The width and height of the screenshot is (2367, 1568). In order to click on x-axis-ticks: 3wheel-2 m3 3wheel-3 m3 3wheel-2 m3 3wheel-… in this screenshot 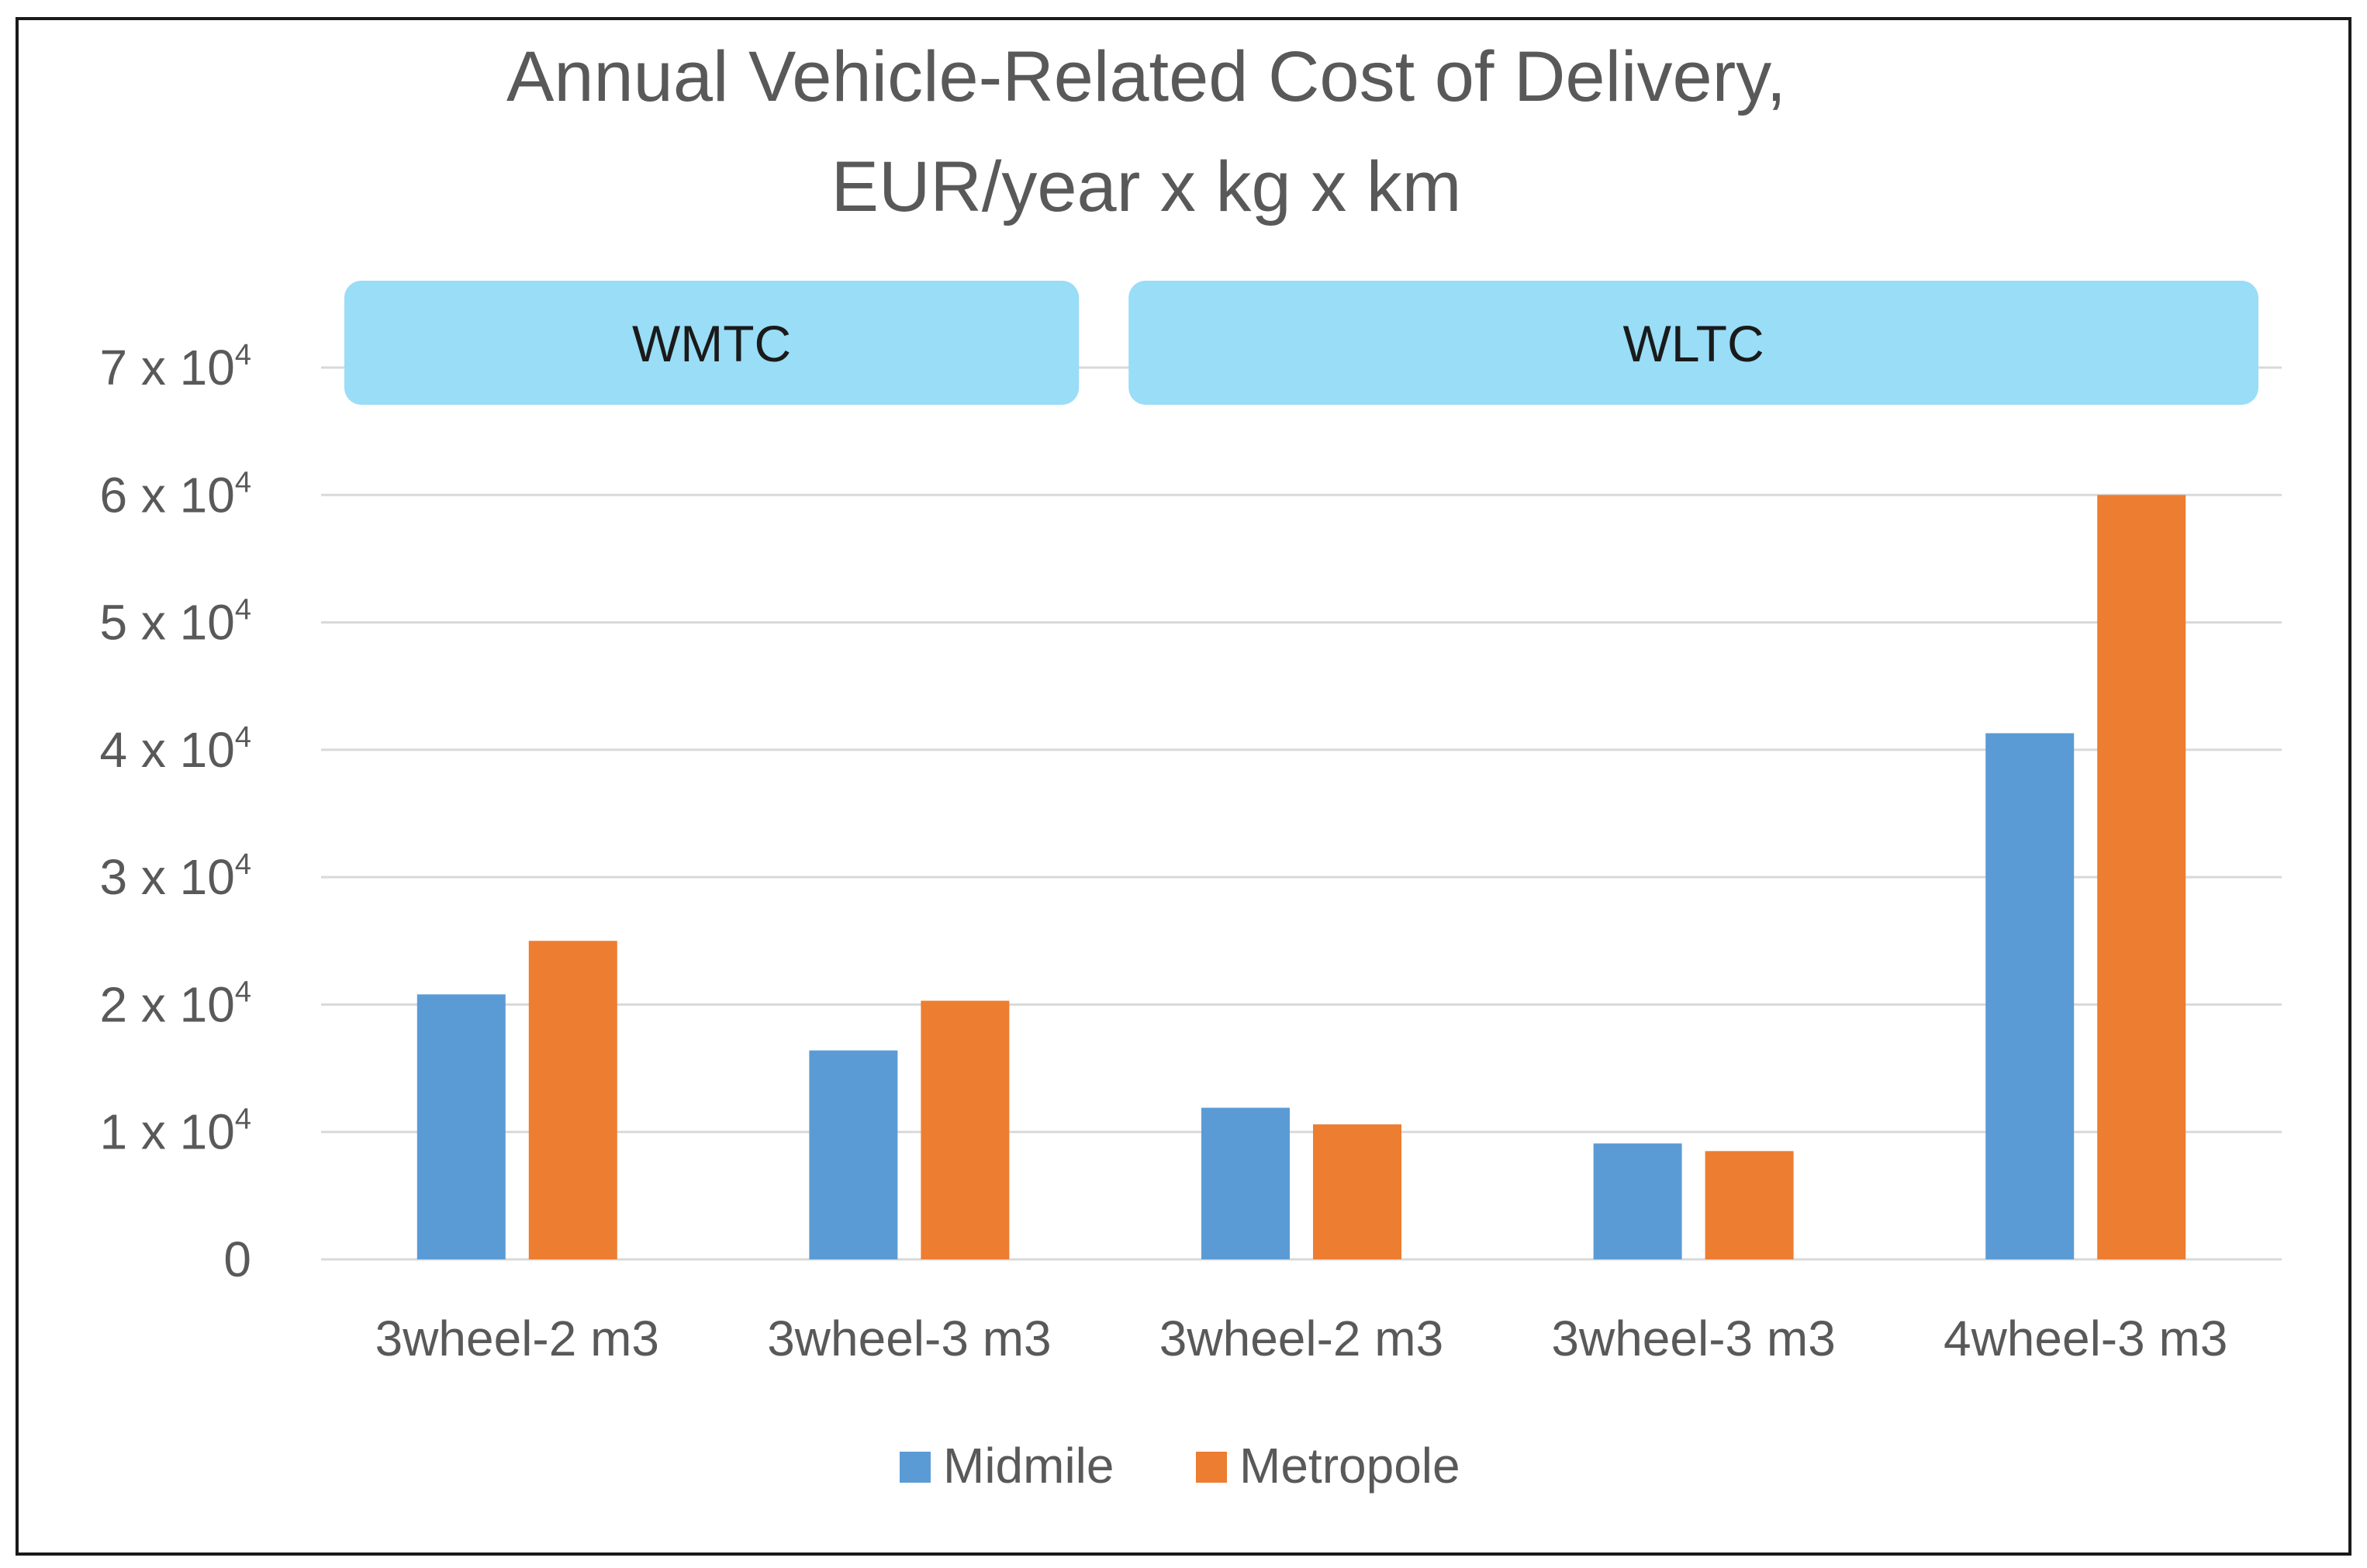, I will do `click(1301, 1338)`.